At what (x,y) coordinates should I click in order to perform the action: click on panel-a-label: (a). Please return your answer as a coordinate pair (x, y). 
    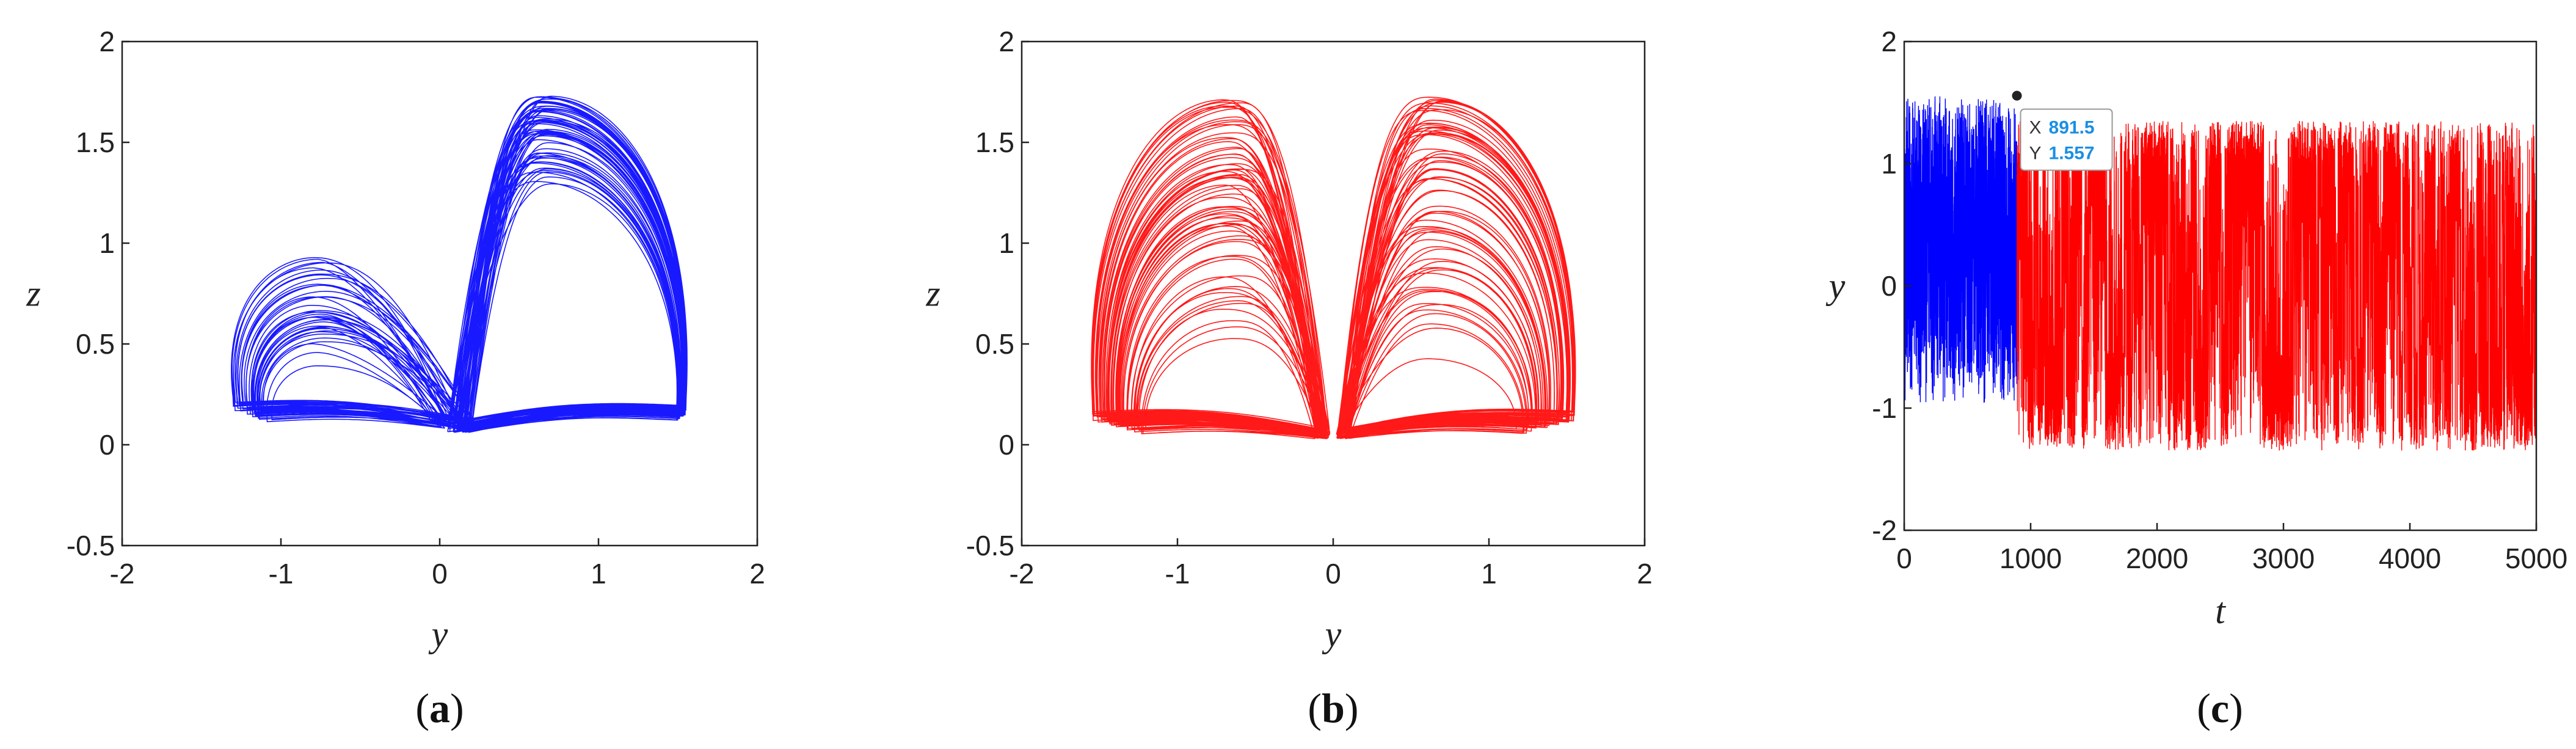
    Looking at the image, I should click on (440, 708).